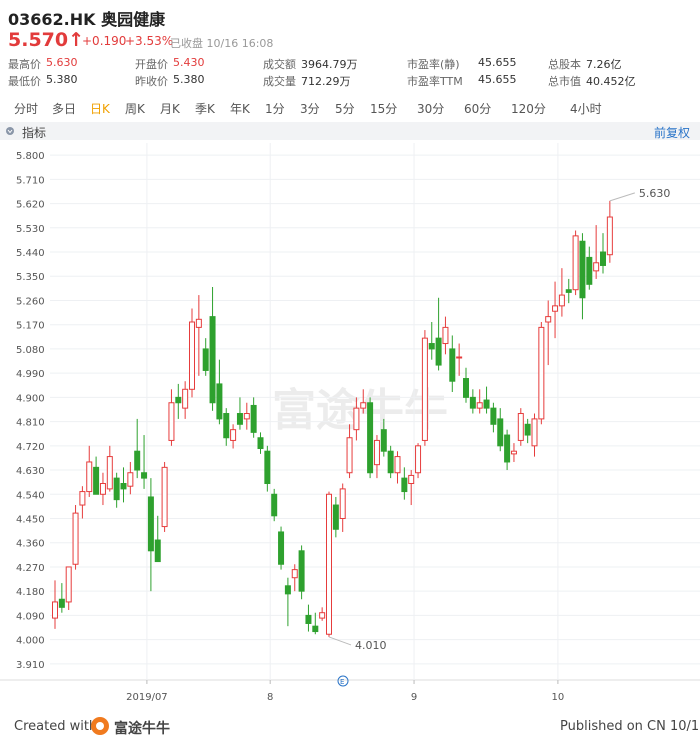 This screenshot has height=747, width=700. I want to click on stat-value: 7.26亿, so click(604, 64).